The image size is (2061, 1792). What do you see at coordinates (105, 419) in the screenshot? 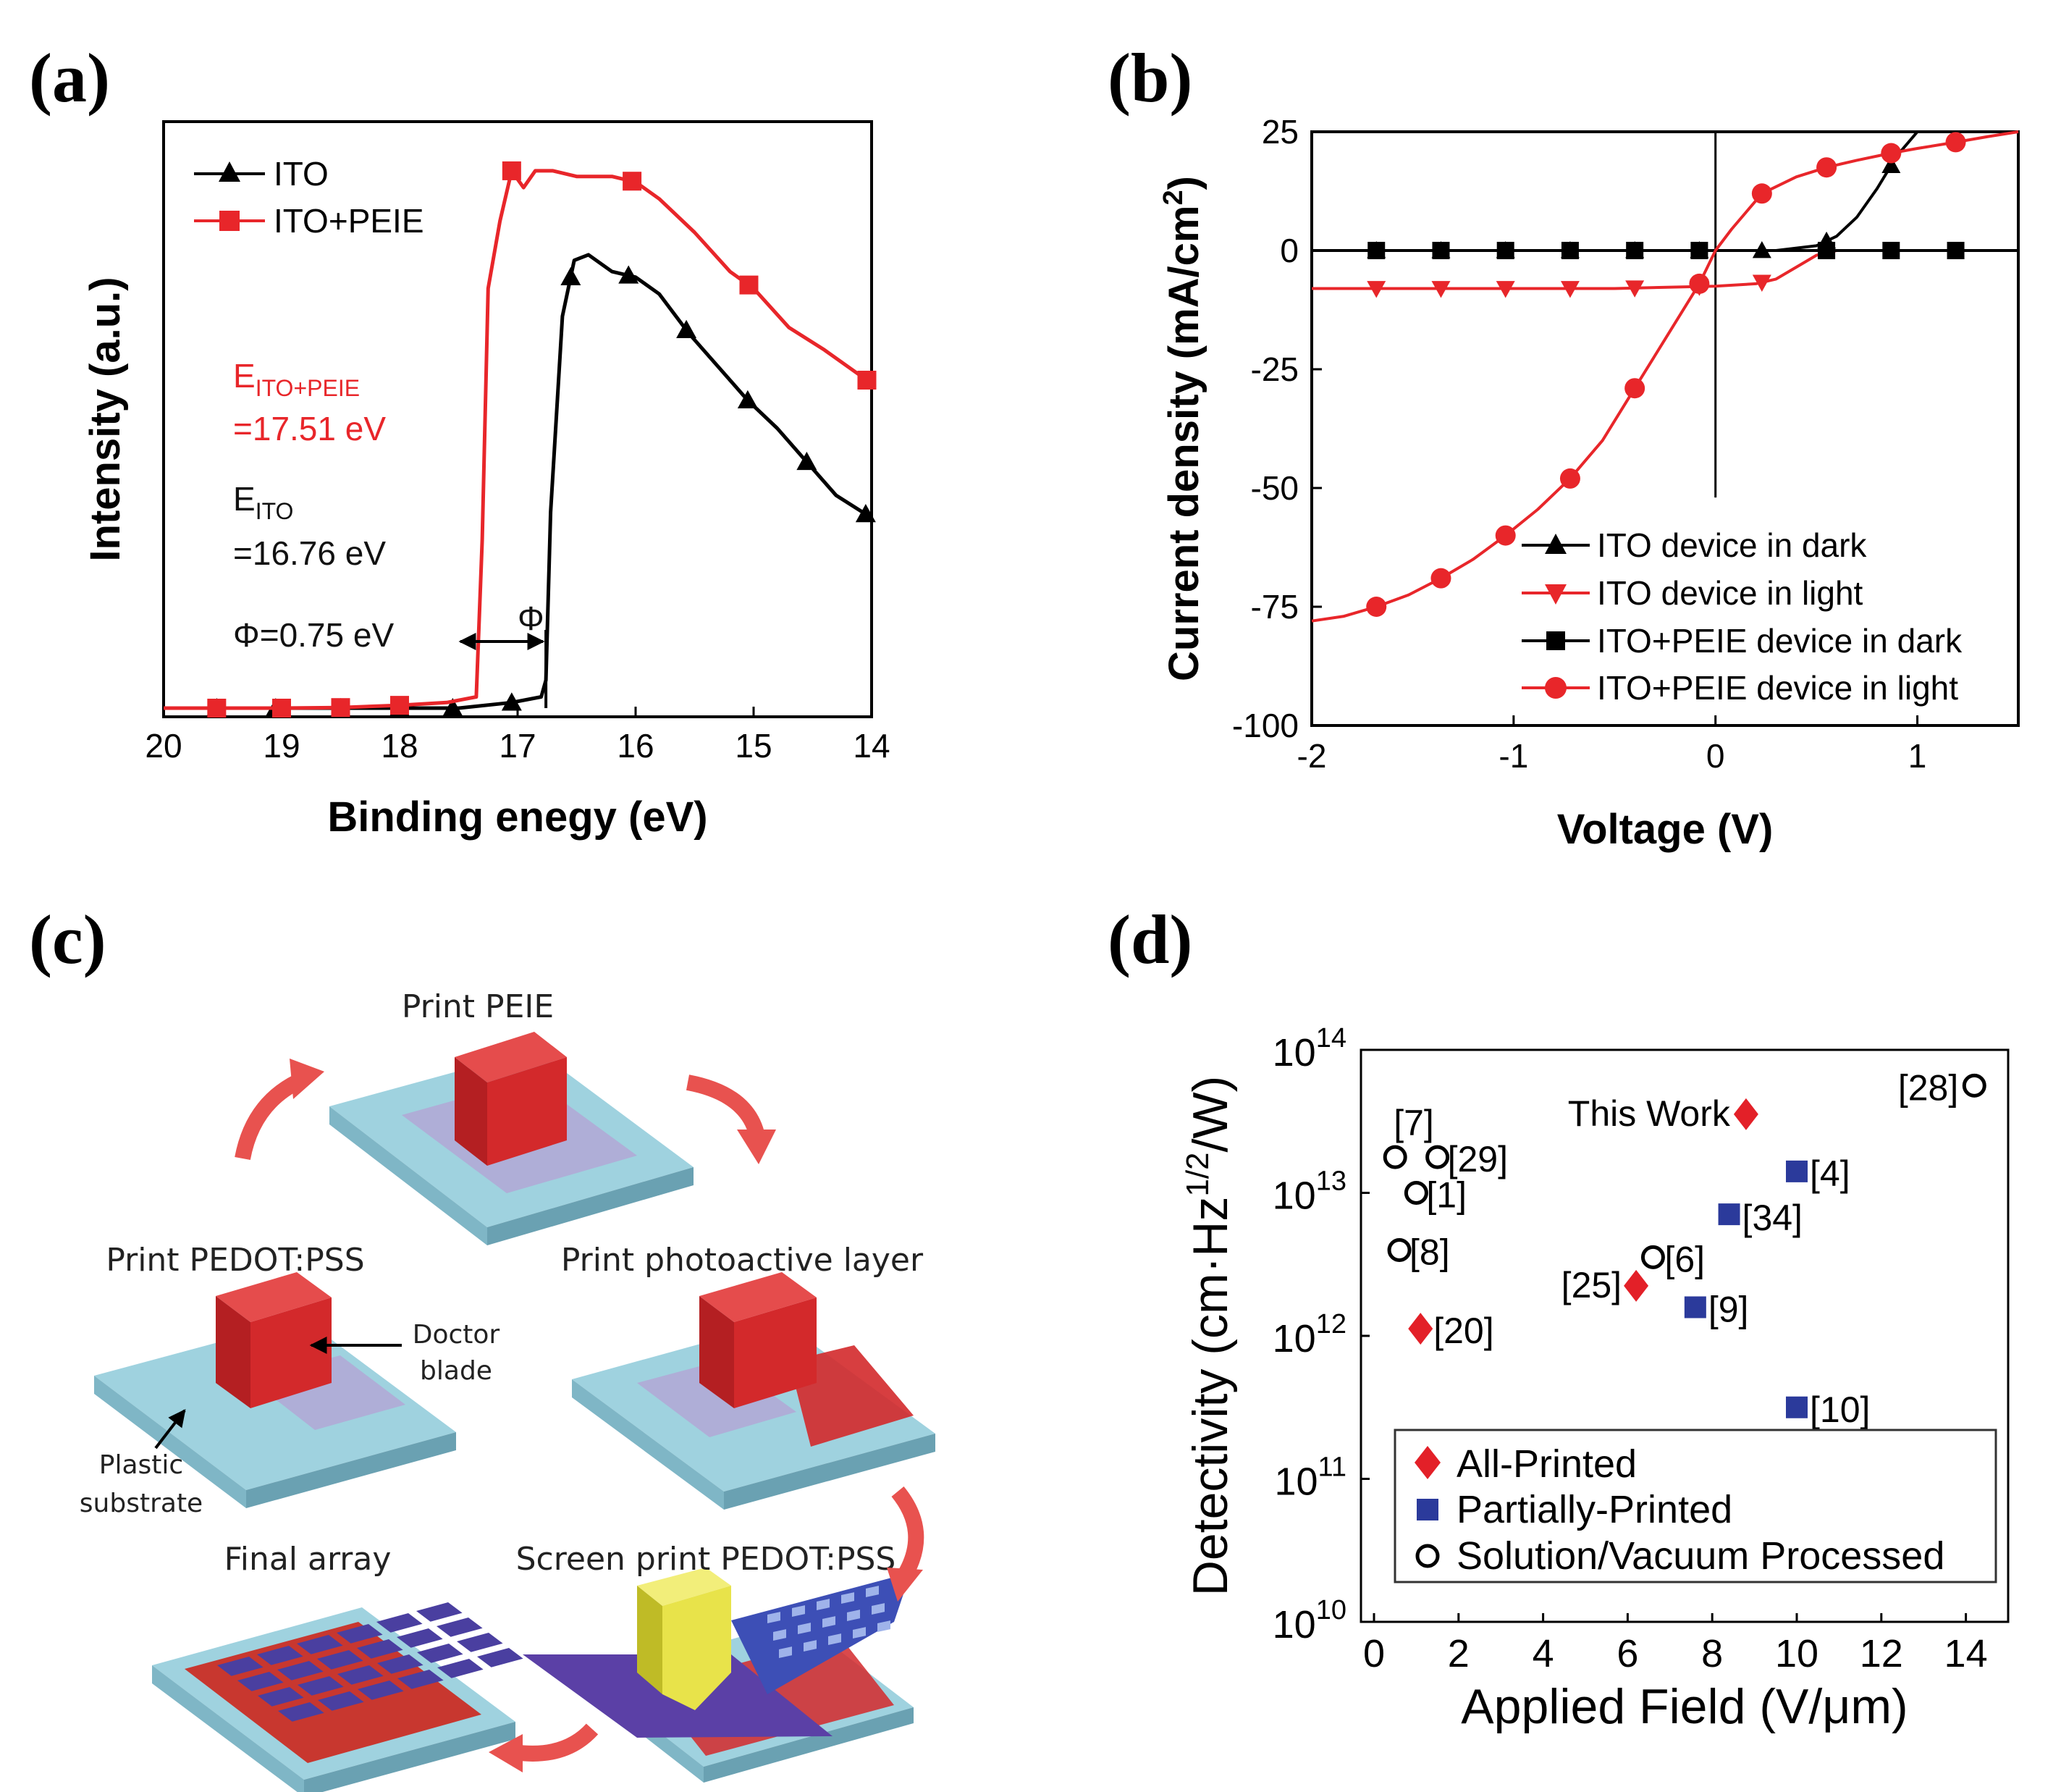
I see `chart-a-ylabel: Intensity (a.u.)` at bounding box center [105, 419].